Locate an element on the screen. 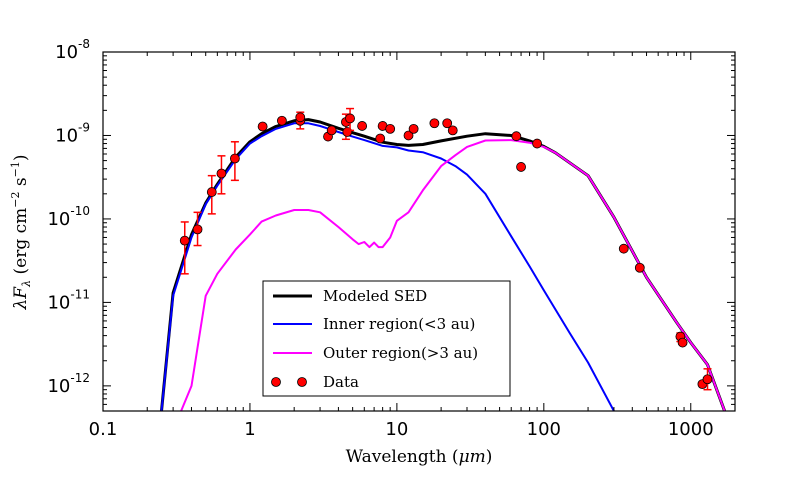 The image size is (800, 500). x-tick-label: 0.1 is located at coordinates (103, 429).